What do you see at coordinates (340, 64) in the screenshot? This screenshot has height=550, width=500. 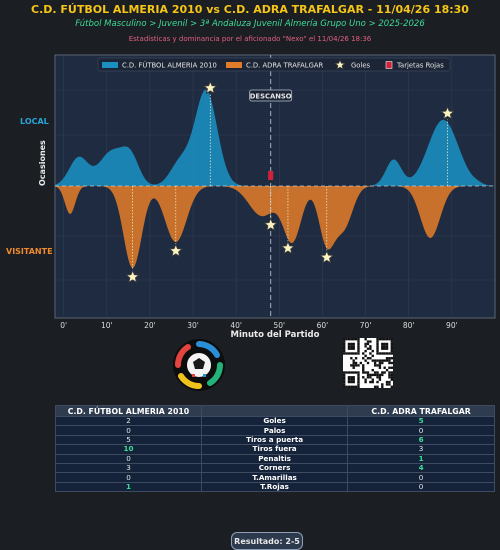 I see `legend-star-icon` at bounding box center [340, 64].